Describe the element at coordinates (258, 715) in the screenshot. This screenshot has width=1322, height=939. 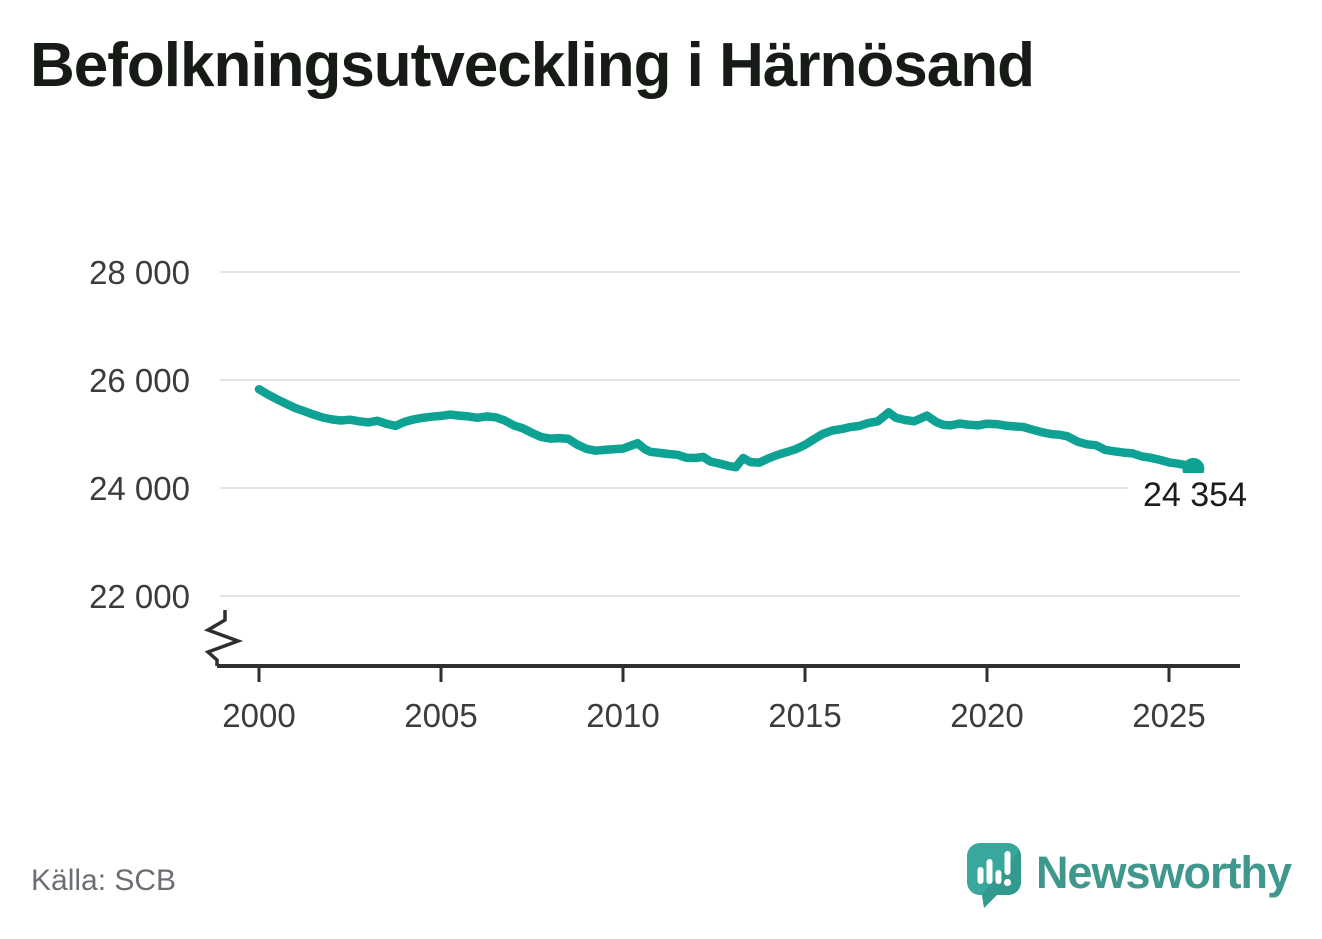
I see `x-axis-label: 2000` at that location.